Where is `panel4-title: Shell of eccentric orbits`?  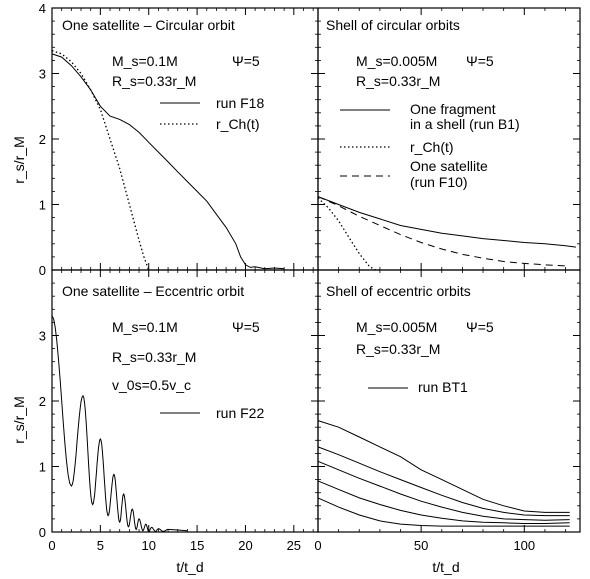
panel4-title: Shell of eccentric orbits is located at coordinates (398, 291).